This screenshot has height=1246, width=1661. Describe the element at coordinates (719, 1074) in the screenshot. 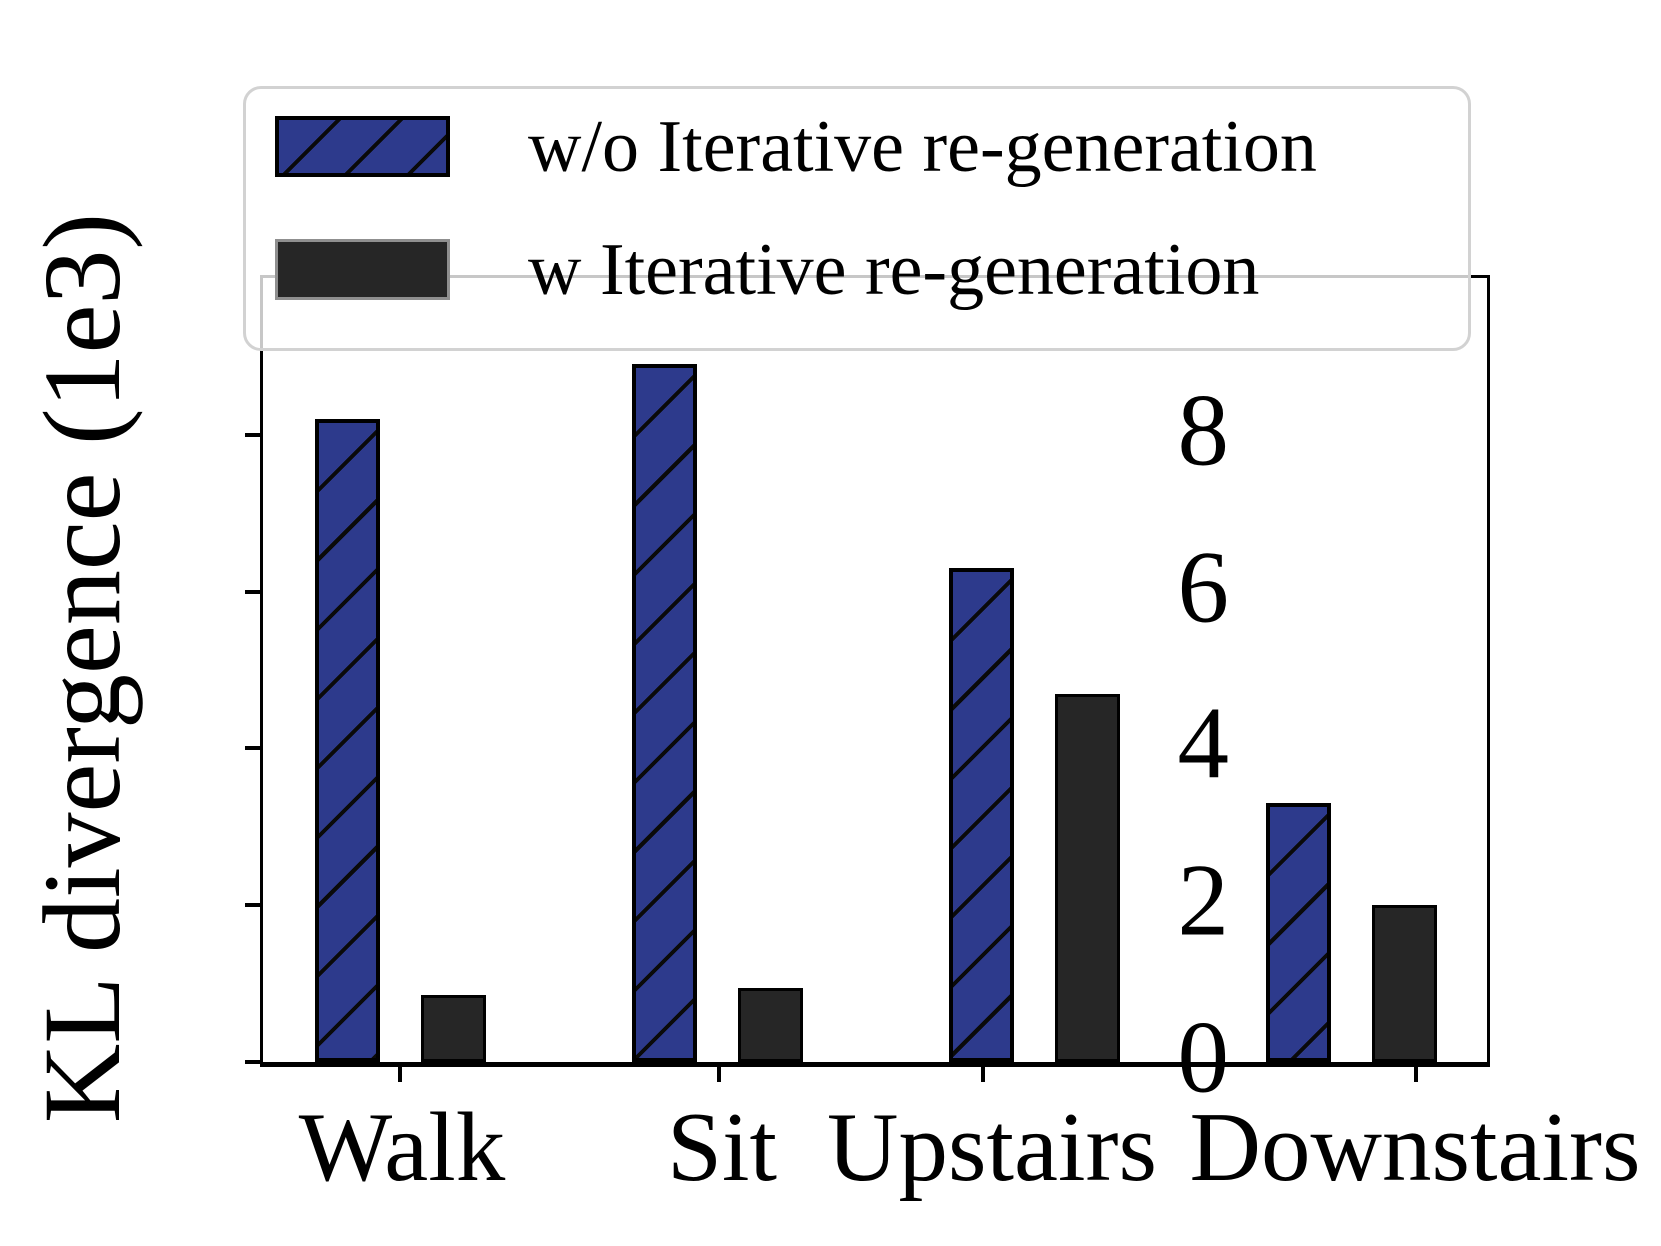

I see `x-tick-sit` at that location.